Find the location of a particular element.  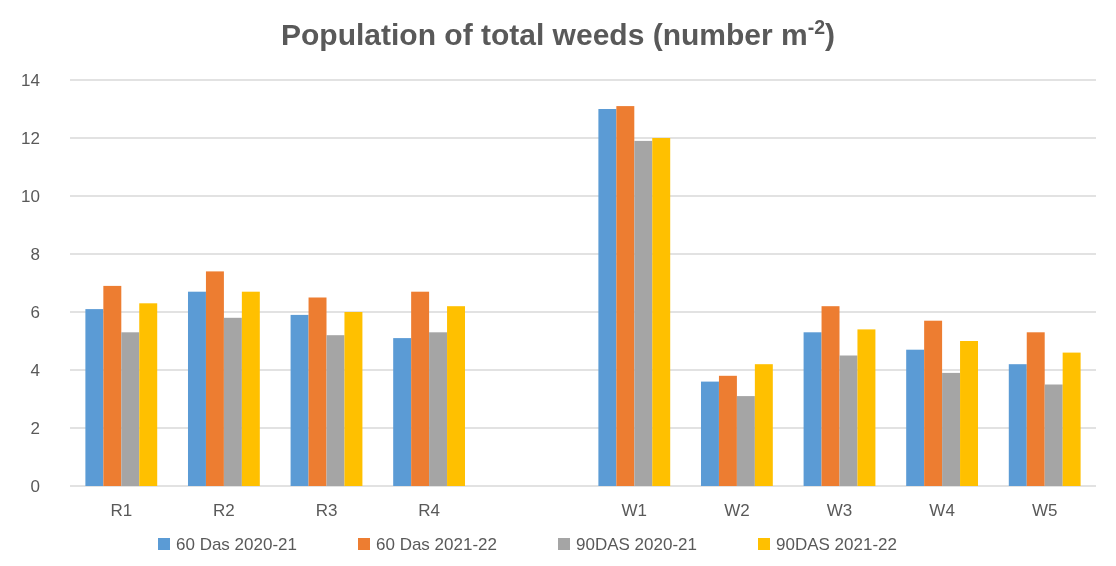

x-tick-label: R1 is located at coordinates (121, 510).